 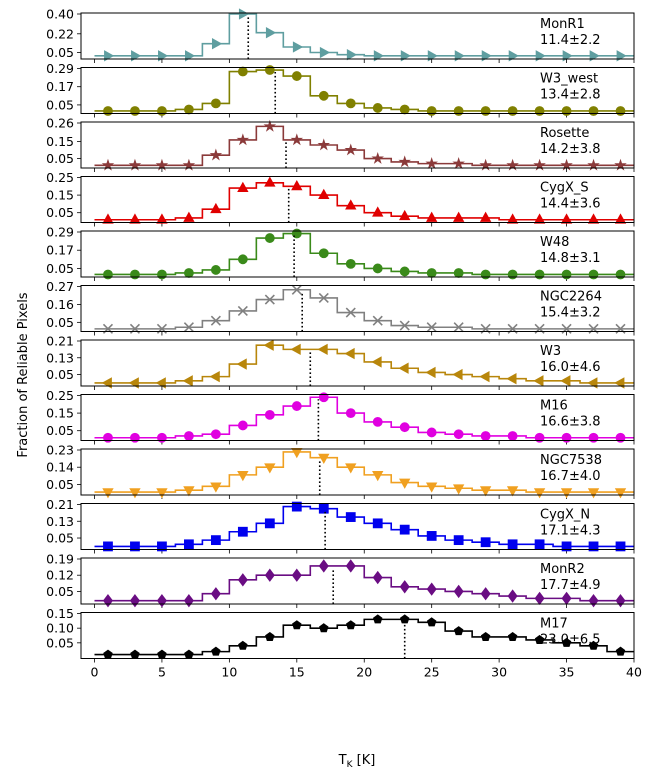 What do you see at coordinates (60, 250) in the screenshot?
I see `y-tick-label: 0.17` at bounding box center [60, 250].